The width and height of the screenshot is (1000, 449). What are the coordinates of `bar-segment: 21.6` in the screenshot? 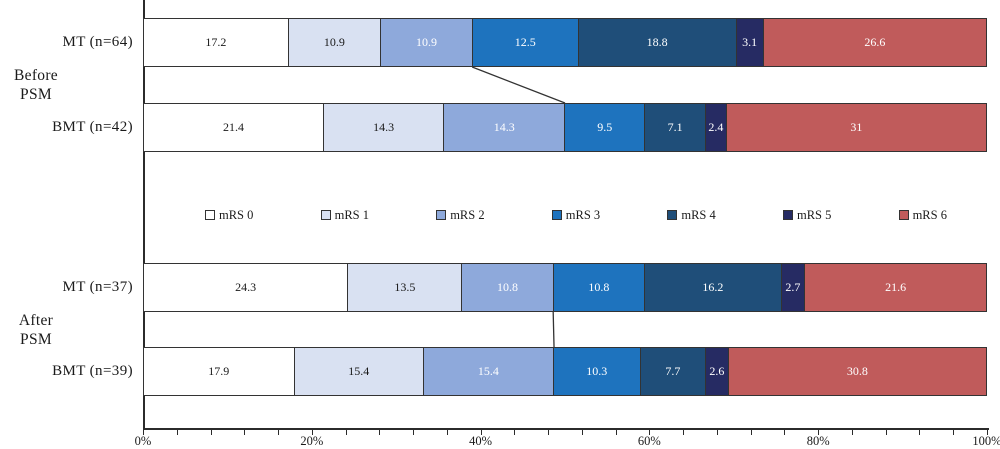 It's located at (895, 287).